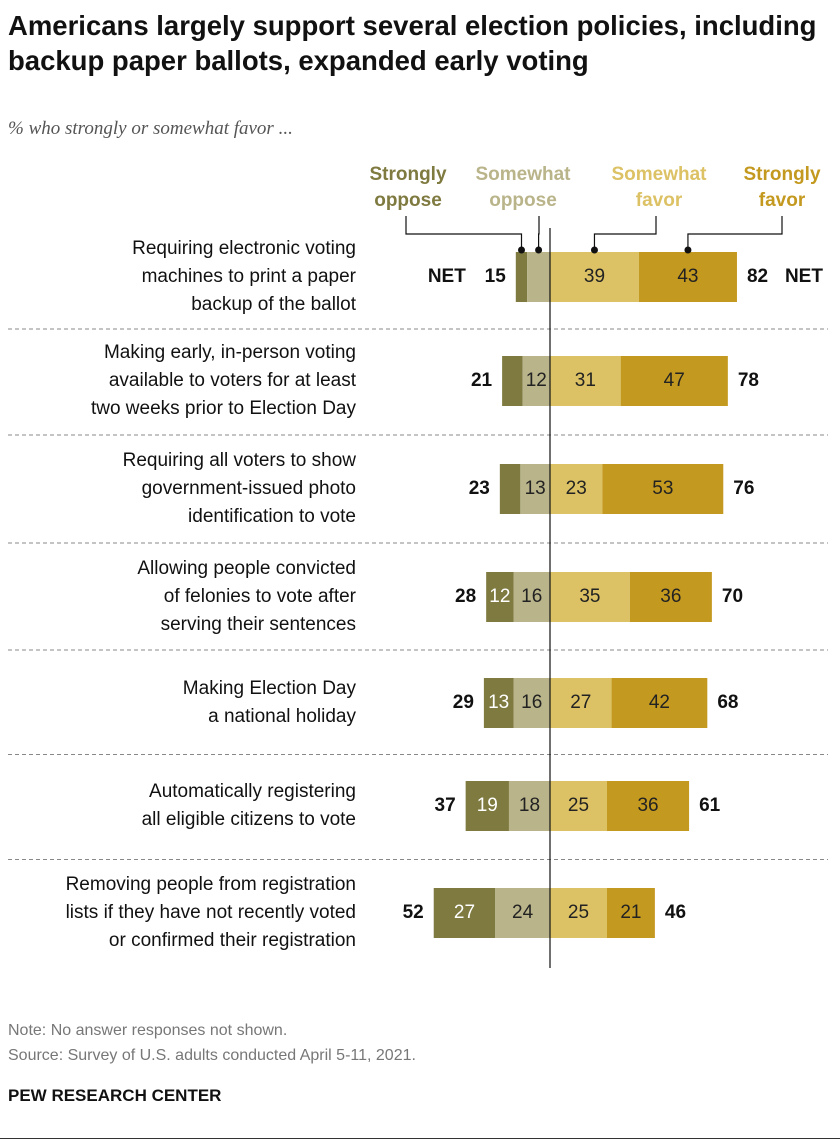  What do you see at coordinates (728, 702) in the screenshot?
I see `net-favor-label: 68` at bounding box center [728, 702].